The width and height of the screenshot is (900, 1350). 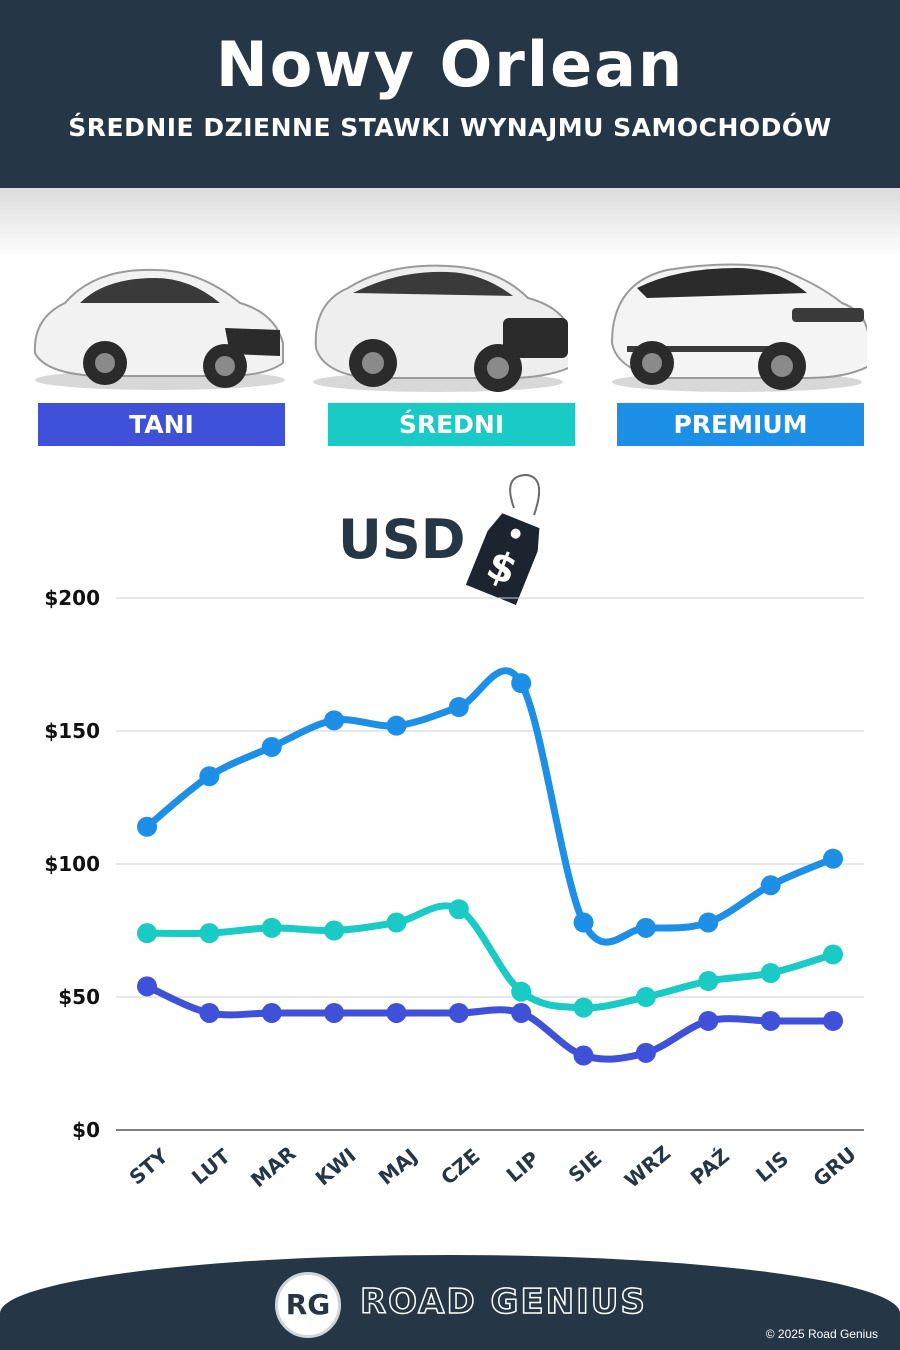 What do you see at coordinates (740, 424) in the screenshot?
I see `badge-premium: PREMIUM` at bounding box center [740, 424].